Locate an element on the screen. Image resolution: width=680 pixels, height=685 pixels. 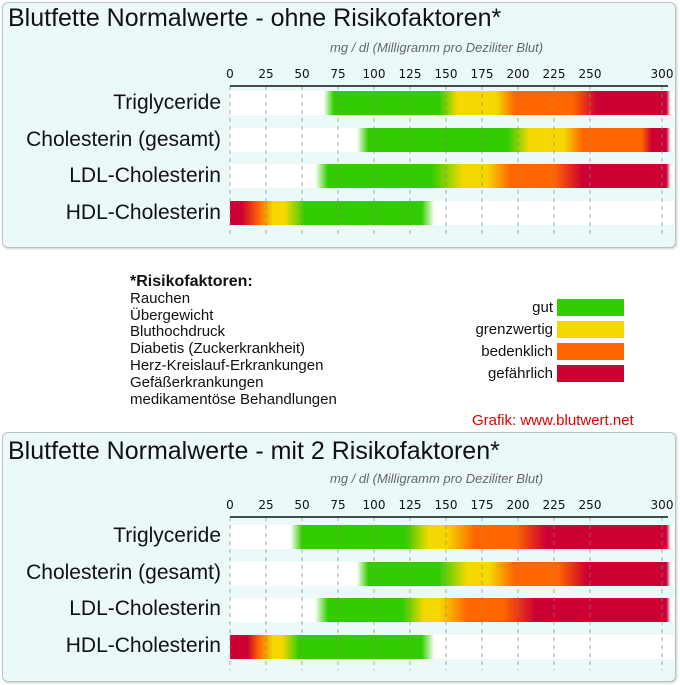
legend-item-grenzwertig: grenzwertig is located at coordinates (549, 329).